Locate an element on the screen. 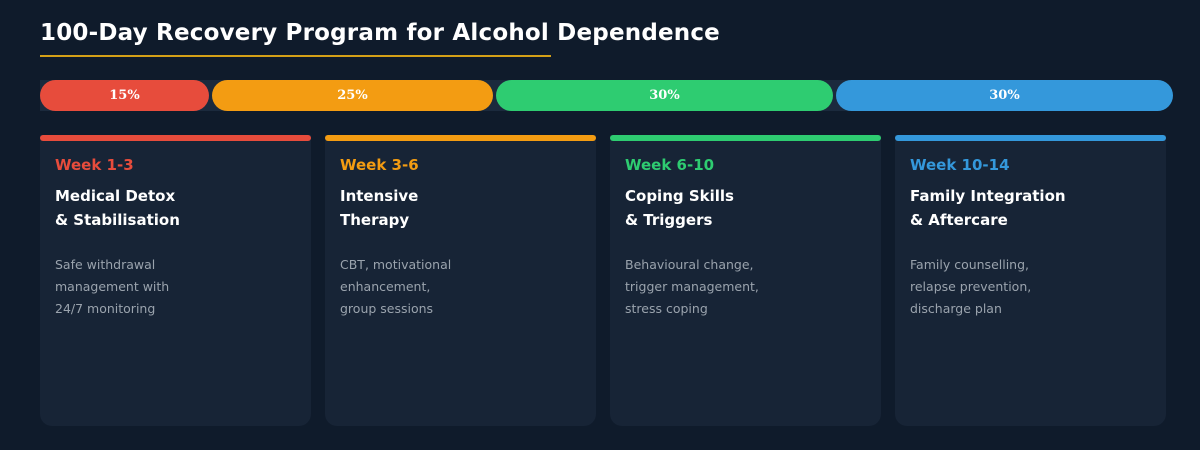 The image size is (1200, 450). phase-week: Week 10-14 is located at coordinates (960, 165).